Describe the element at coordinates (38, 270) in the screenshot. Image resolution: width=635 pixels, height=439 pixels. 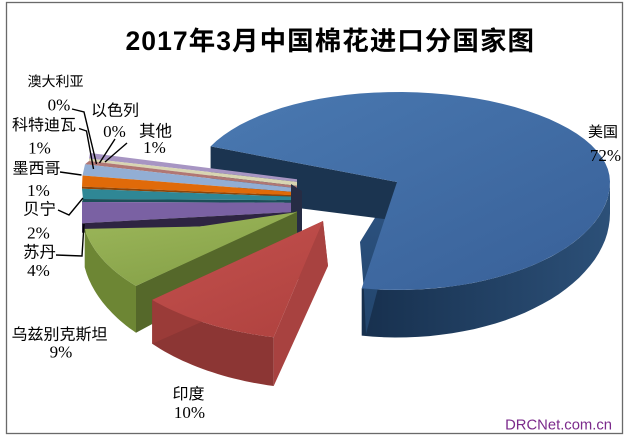
I see `svg-text: 4%` at that location.